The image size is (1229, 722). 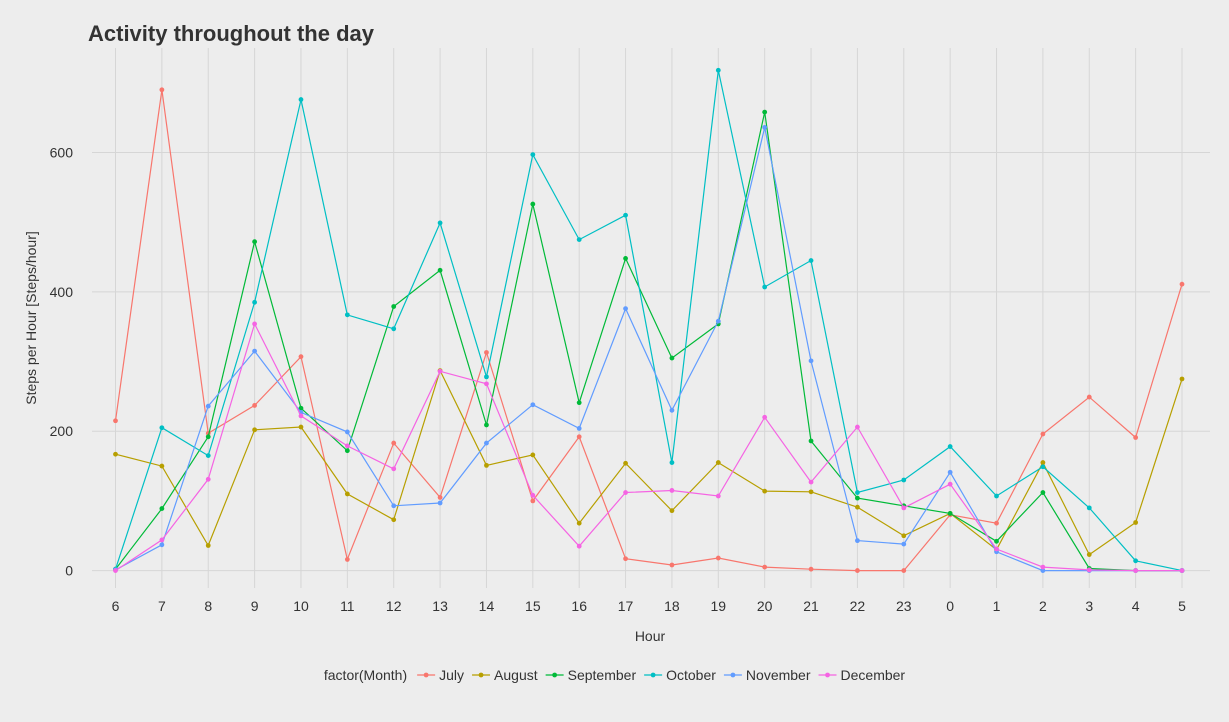 What do you see at coordinates (778, 675) in the screenshot?
I see `legend-label: November` at bounding box center [778, 675].